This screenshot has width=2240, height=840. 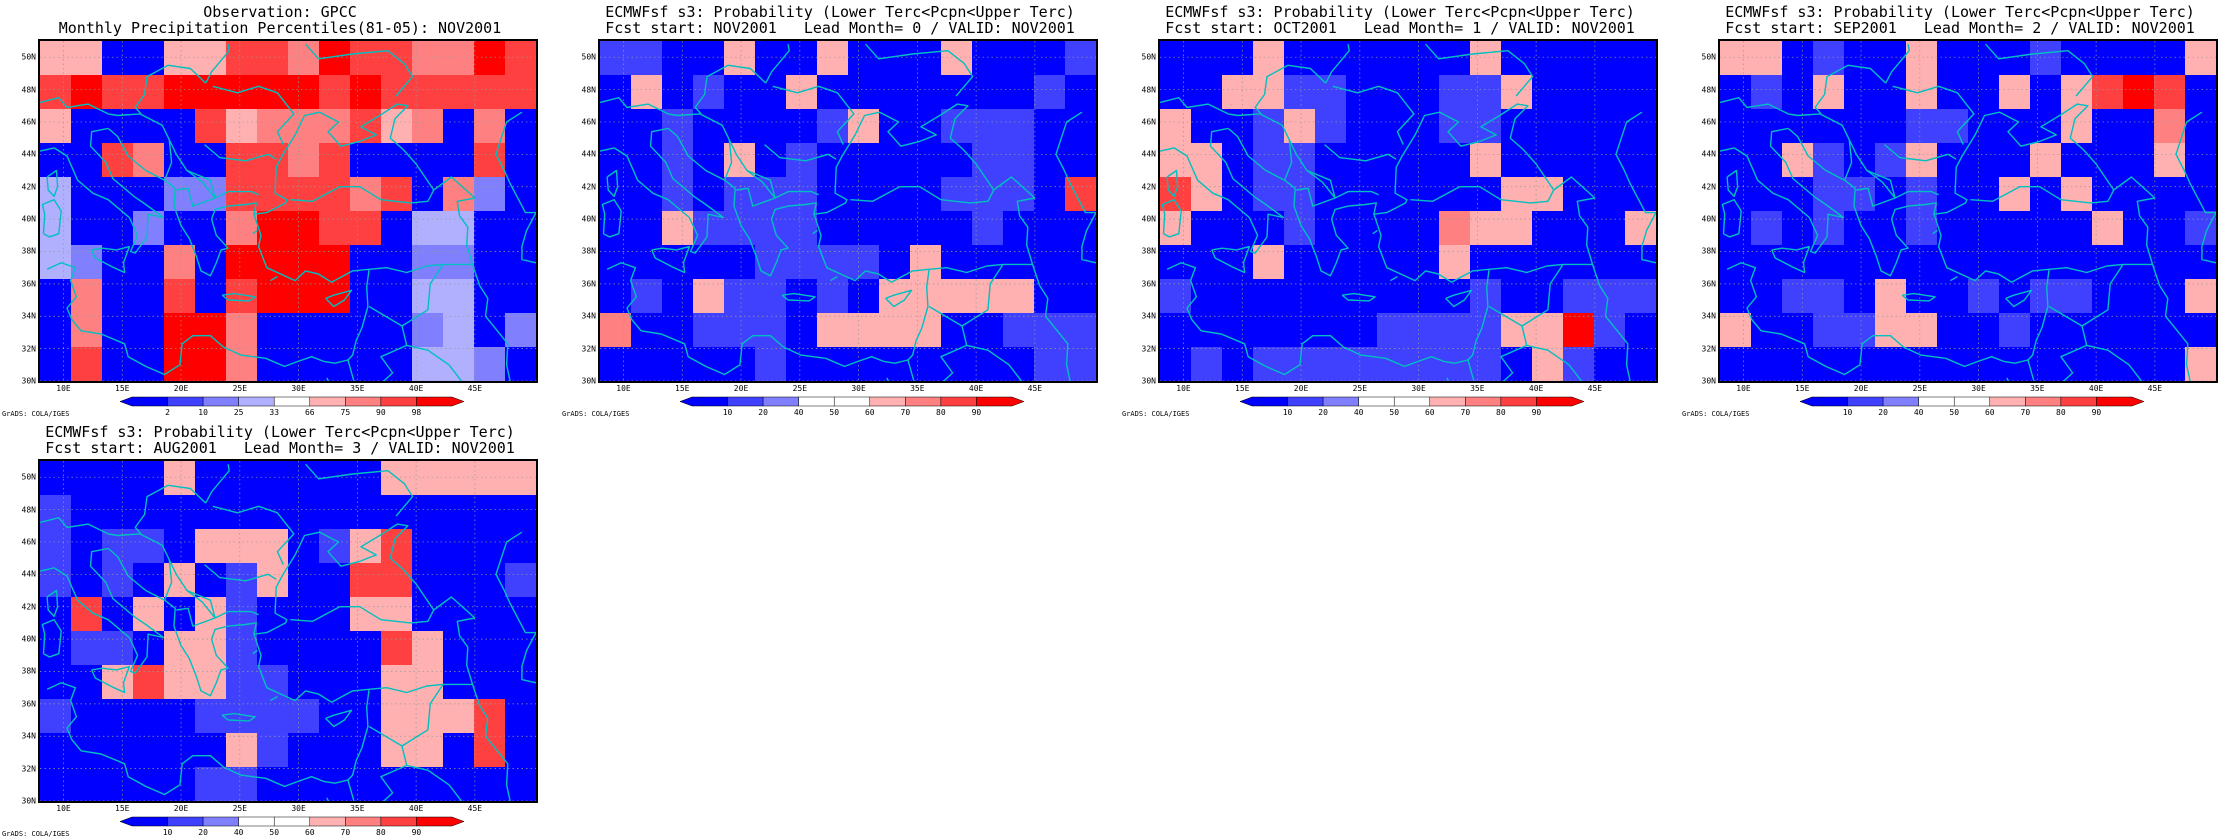 What do you see at coordinates (1035, 388) in the screenshot?
I see `longitude-label: 45E` at bounding box center [1035, 388].